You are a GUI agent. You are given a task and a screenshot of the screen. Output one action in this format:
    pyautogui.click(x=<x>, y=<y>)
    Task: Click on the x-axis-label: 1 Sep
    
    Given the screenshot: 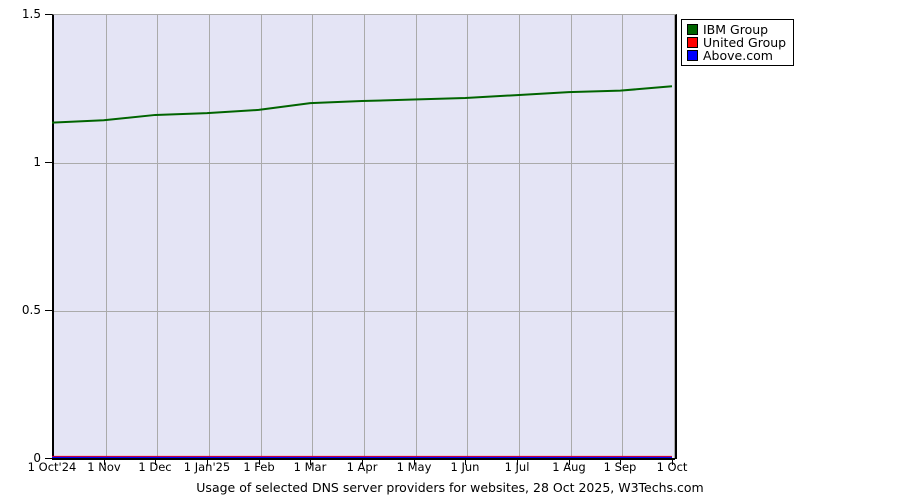 What is the action you would take?
    pyautogui.click(x=620, y=467)
    